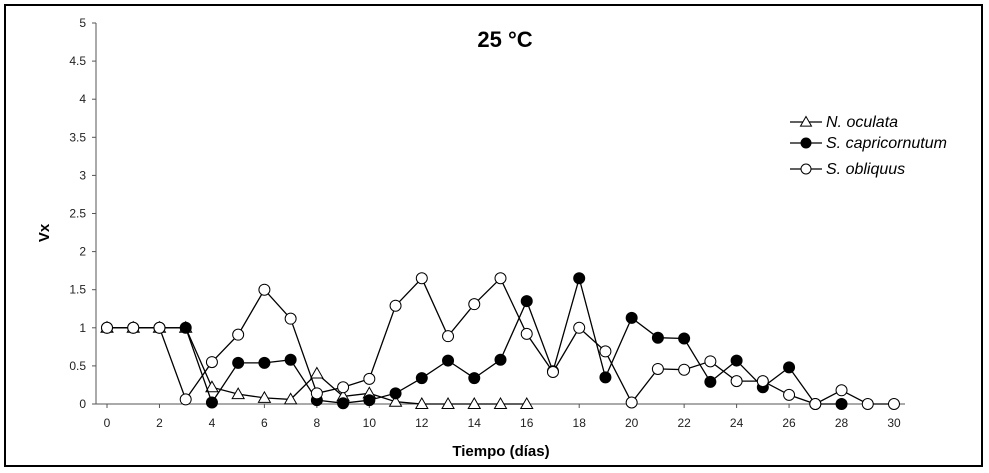 This screenshot has height=473, width=989. What do you see at coordinates (77, 290) in the screenshot?
I see `y-tick-label: 1.5` at bounding box center [77, 290].